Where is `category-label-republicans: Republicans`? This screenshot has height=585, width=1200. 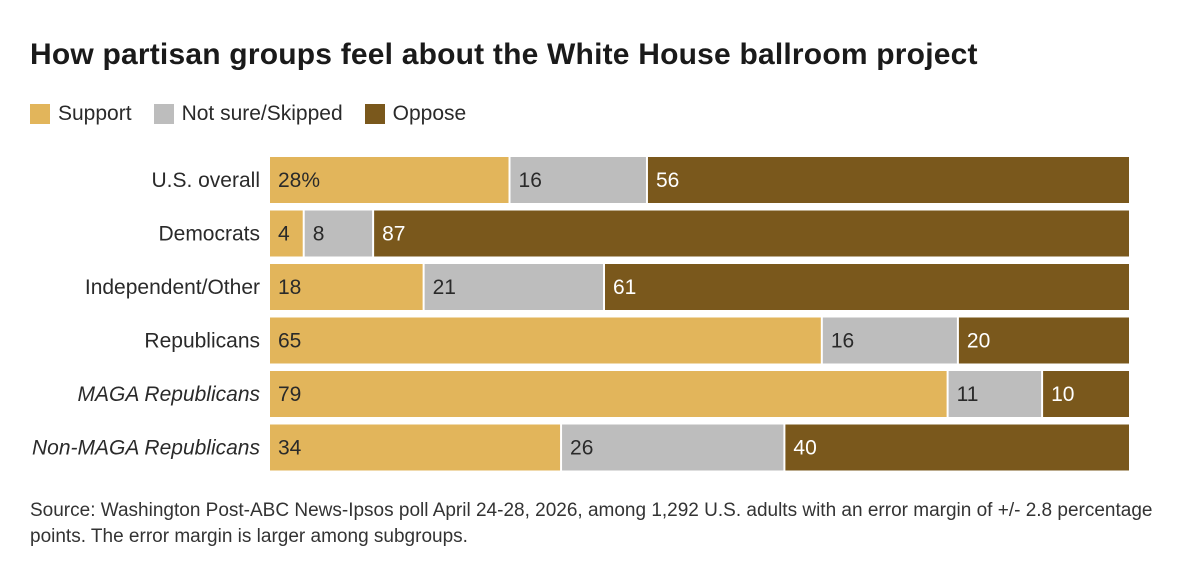 category-label-republicans: Republicans is located at coordinates (202, 341).